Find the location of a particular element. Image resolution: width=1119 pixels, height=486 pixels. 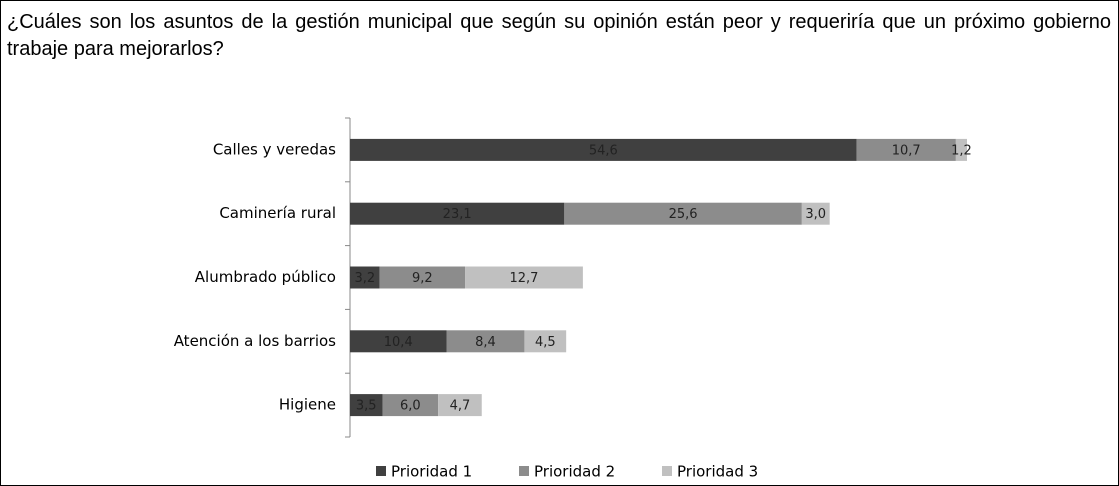

value-label: 10,4 is located at coordinates (398, 342).